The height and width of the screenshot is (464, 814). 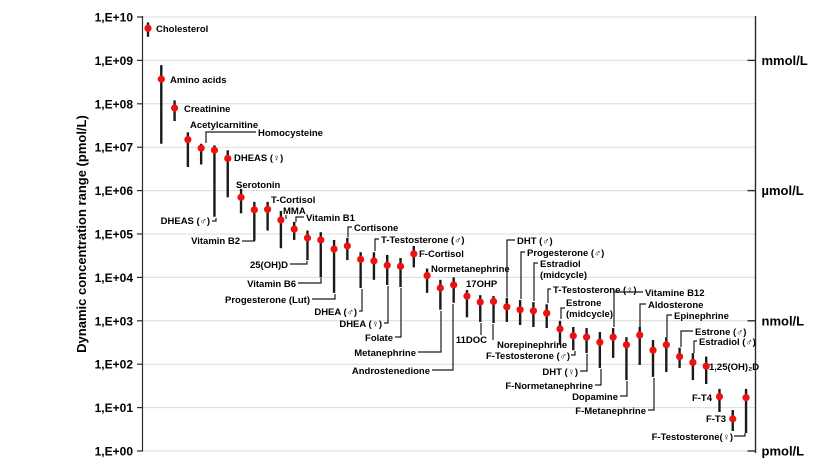 What do you see at coordinates (299, 219) in the screenshot?
I see `label-connector-vitamin-b1` at bounding box center [299, 219].